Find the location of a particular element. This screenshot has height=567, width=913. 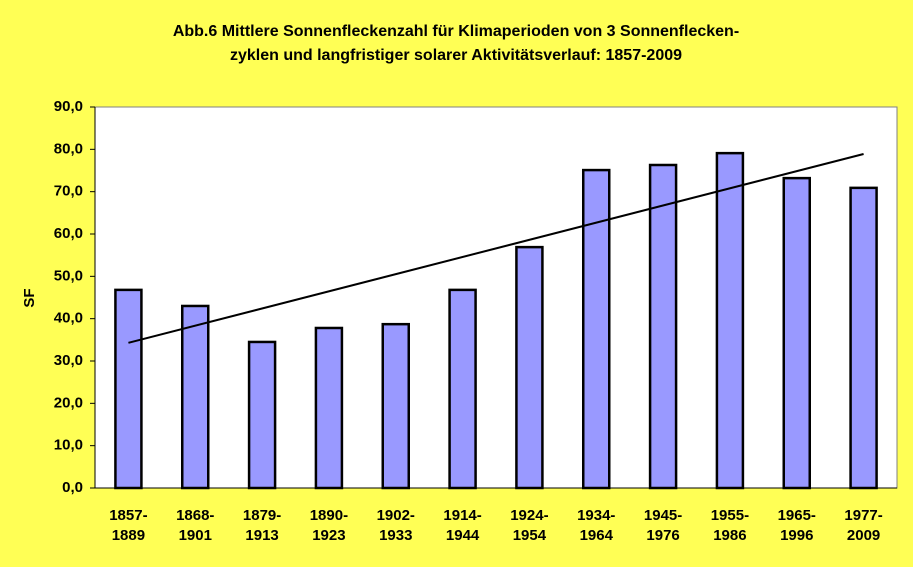

x-tick-label: 1913 is located at coordinates (261, 535).